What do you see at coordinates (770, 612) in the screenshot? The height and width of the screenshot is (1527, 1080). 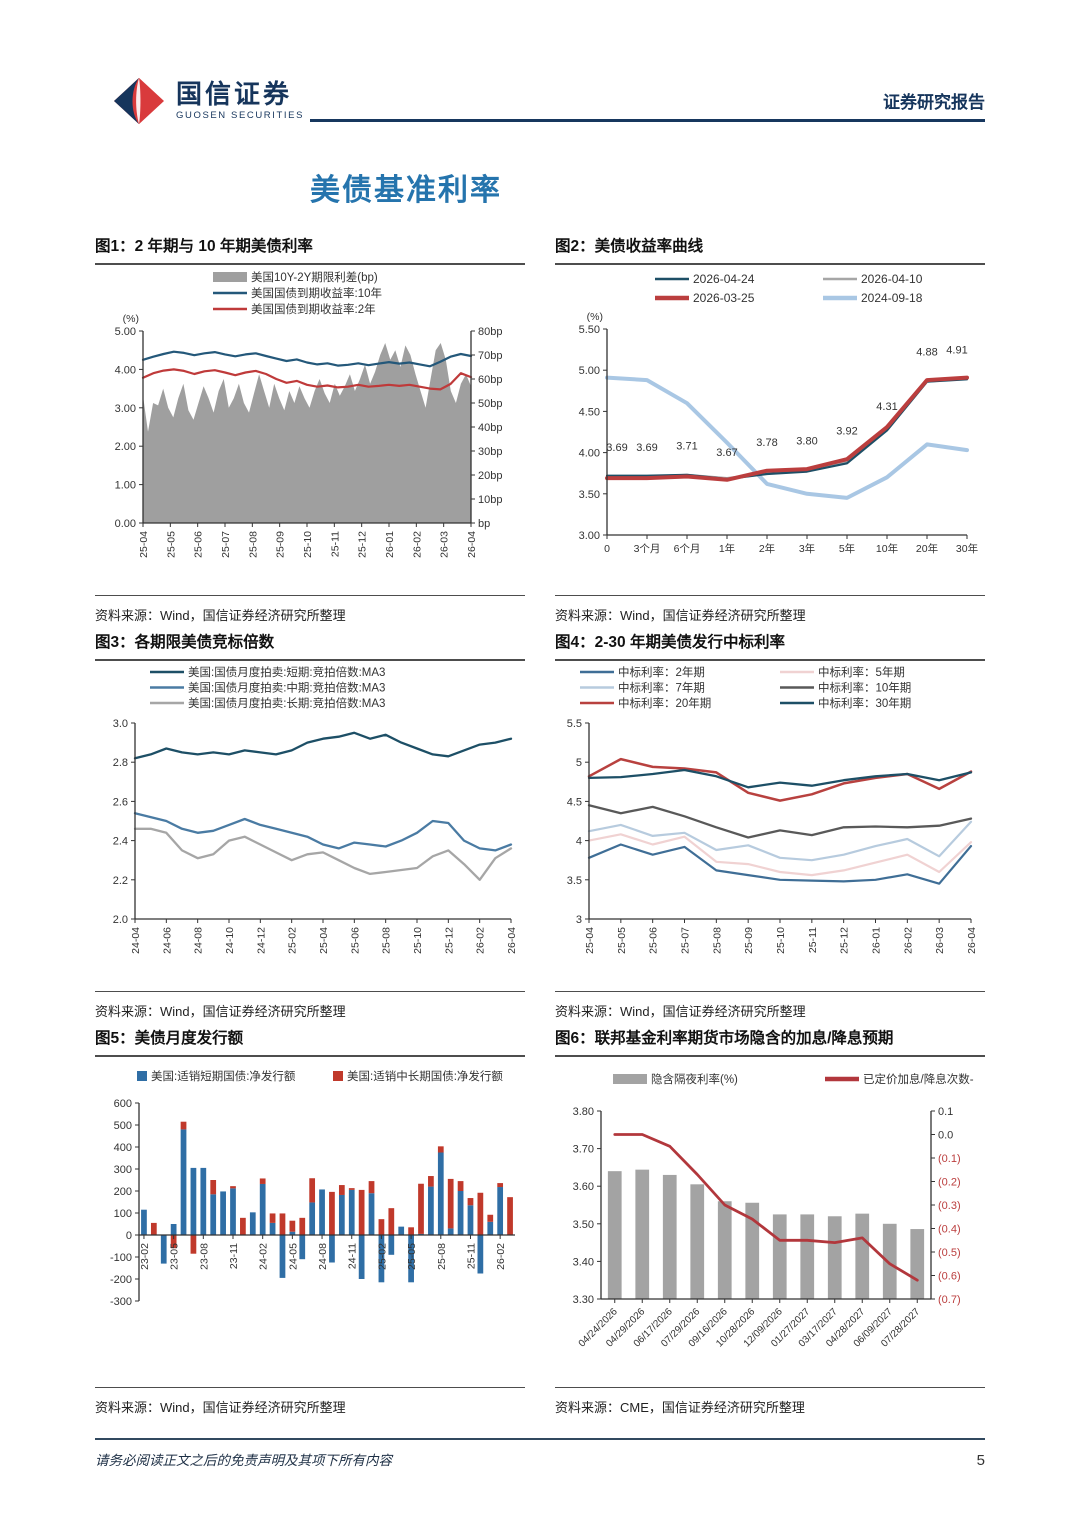 I see `figure-2-source: 资料来源：Wind，国信证券经济研究所整理` at bounding box center [770, 612].